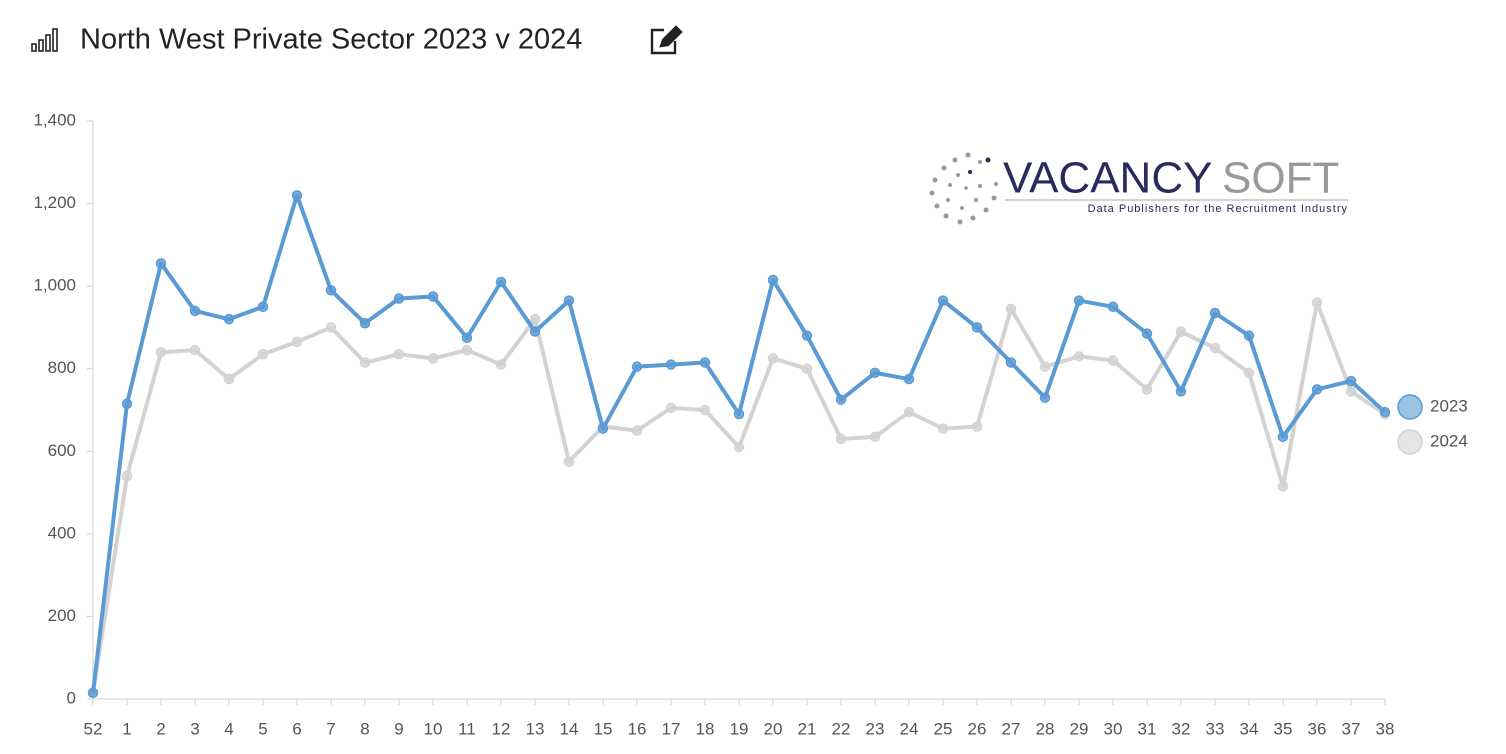 This screenshot has height=754, width=1506. What do you see at coordinates (1079, 728) in the screenshot?
I see `x-tick-label: 29` at bounding box center [1079, 728].